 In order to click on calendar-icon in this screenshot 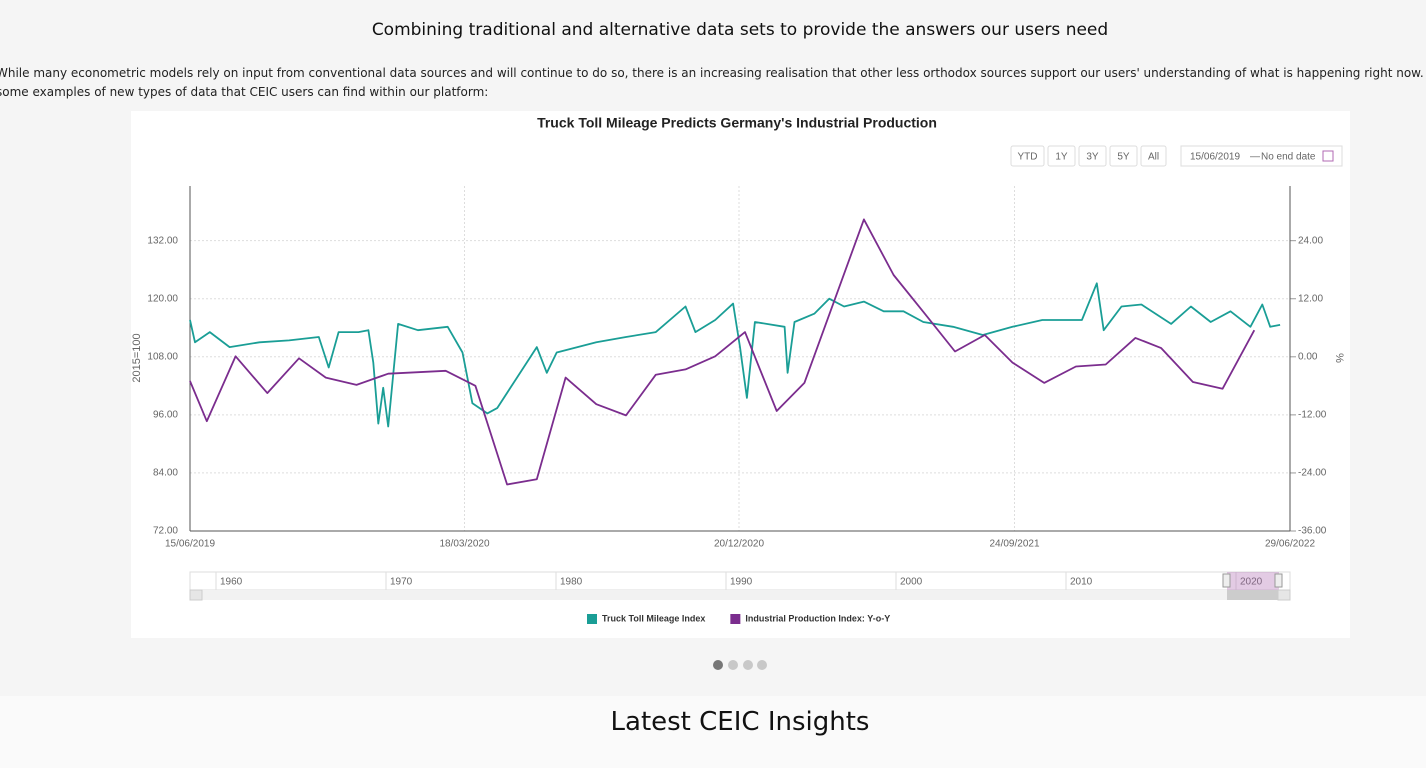, I will do `click(1328, 156)`.